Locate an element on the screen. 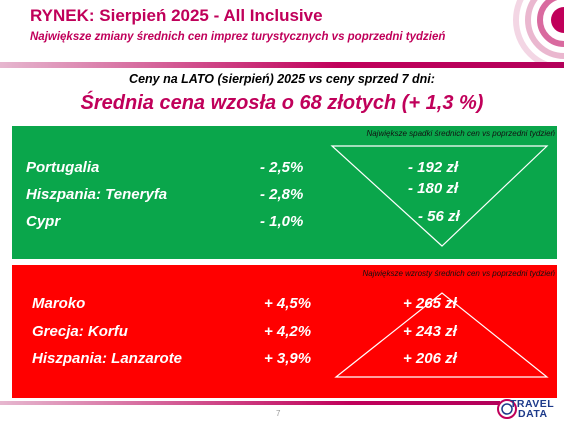 The height and width of the screenshot is (423, 564). increase-row-amount: + 265 zł is located at coordinates (430, 303).